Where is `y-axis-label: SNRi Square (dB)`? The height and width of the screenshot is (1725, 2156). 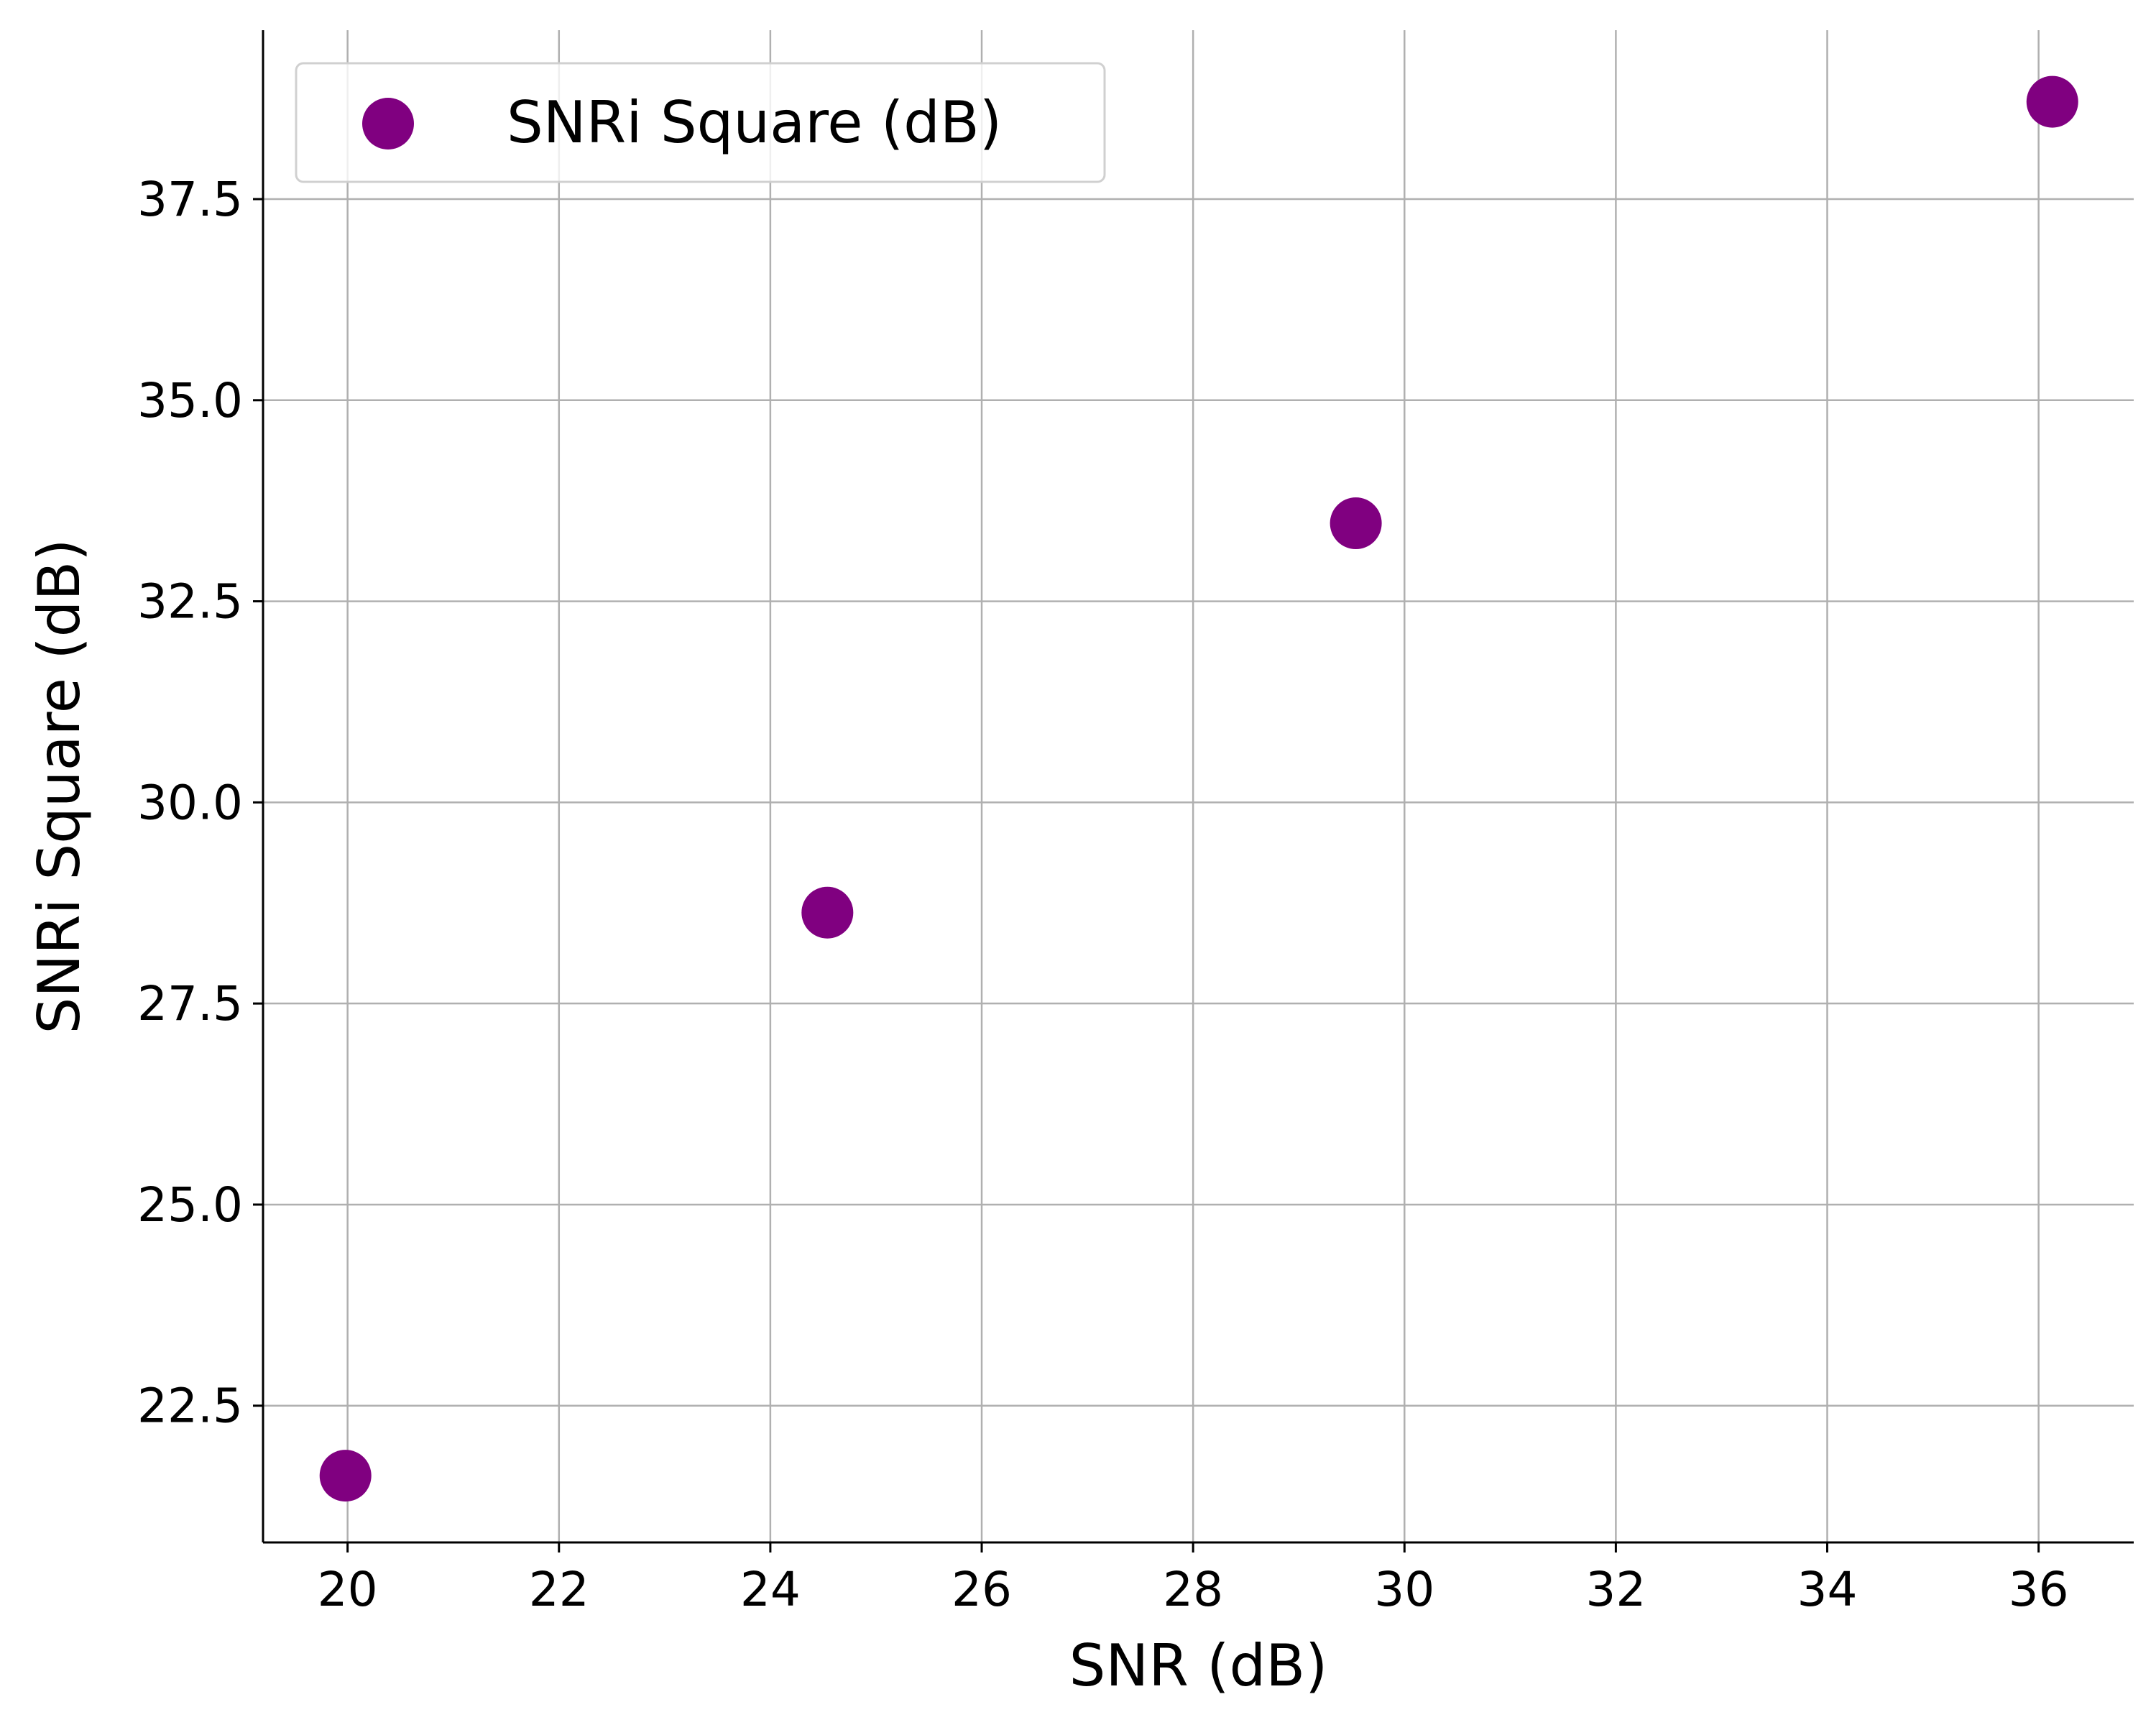
y-axis-label: SNRi Square (dB) is located at coordinates (59, 786).